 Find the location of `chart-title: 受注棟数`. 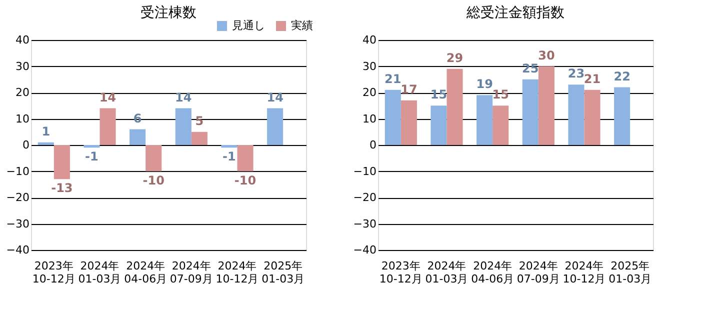

chart-title: 受注棟数 is located at coordinates (168, 13).